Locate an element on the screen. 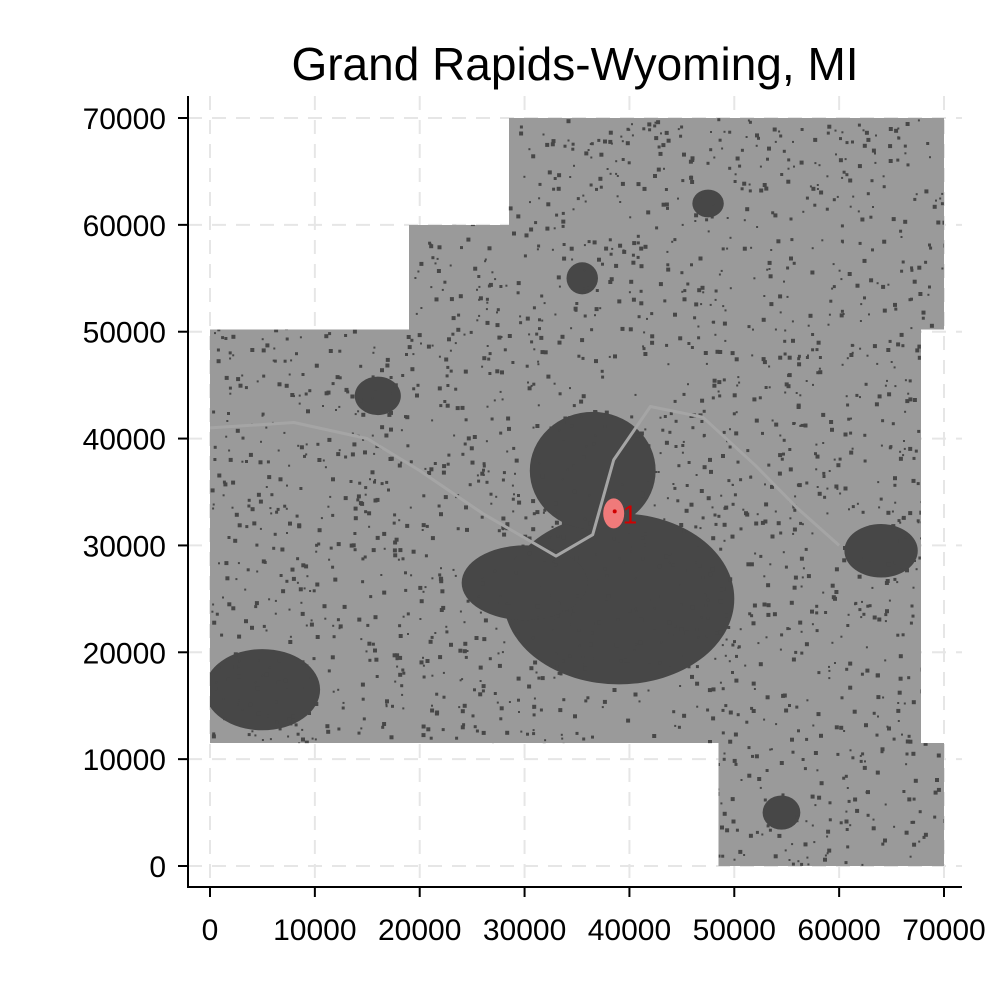 This screenshot has height=1000, width=1000. x-tick-label: 10000 is located at coordinates (314, 930).